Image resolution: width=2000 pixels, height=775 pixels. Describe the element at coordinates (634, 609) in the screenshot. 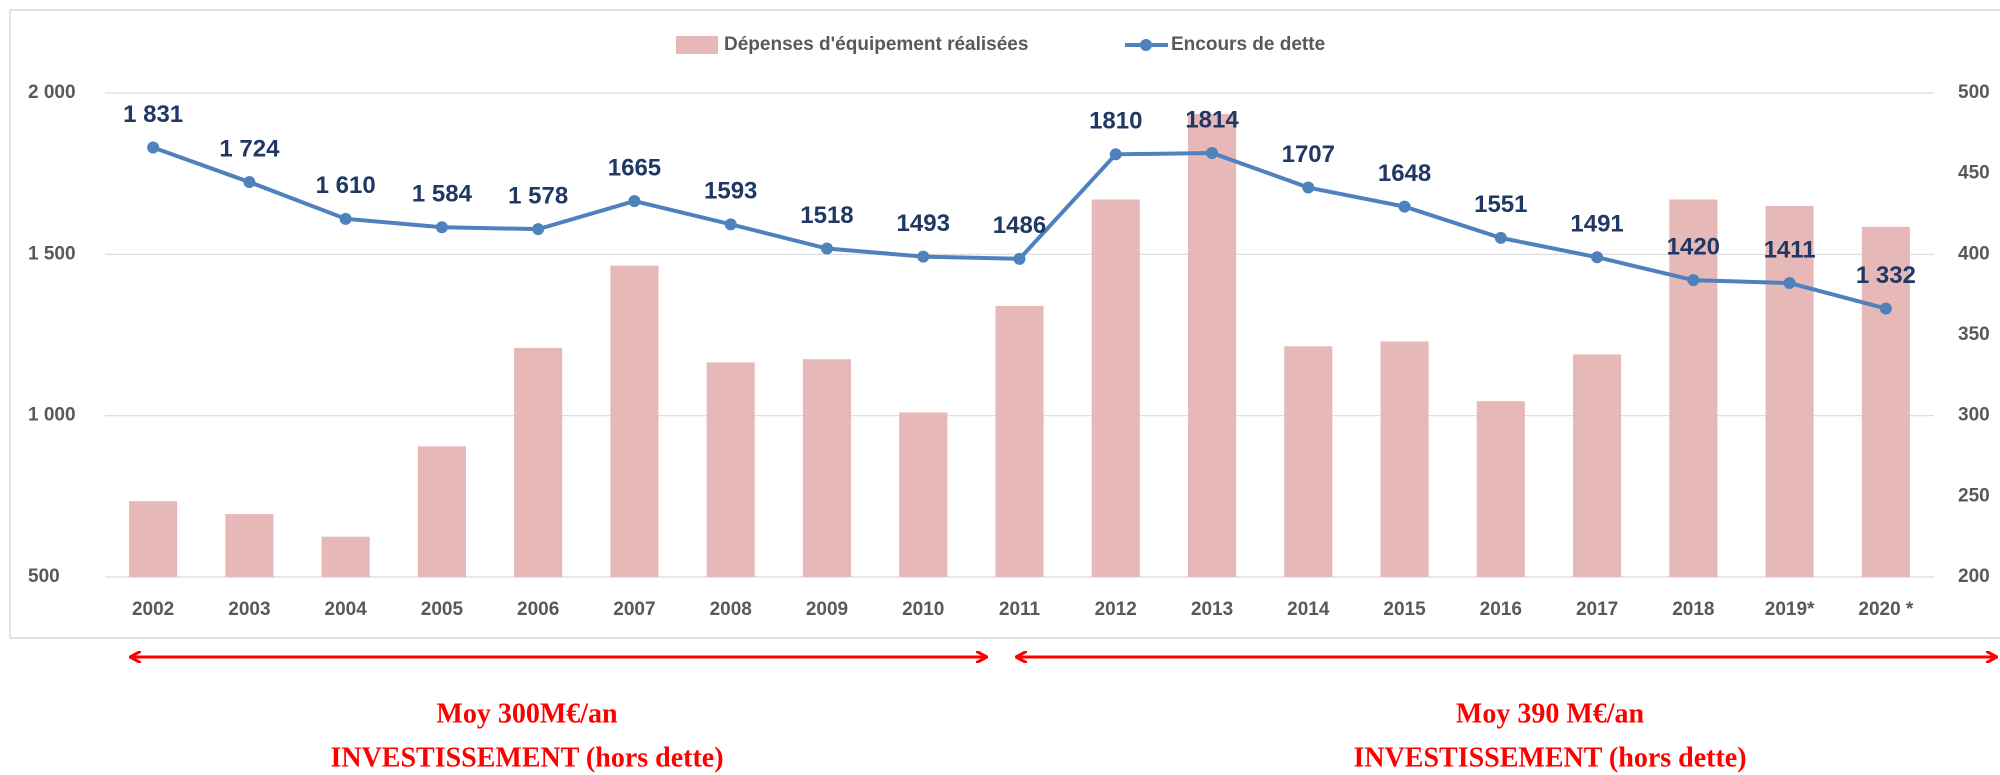

I see `x-tick-label: 2007` at that location.